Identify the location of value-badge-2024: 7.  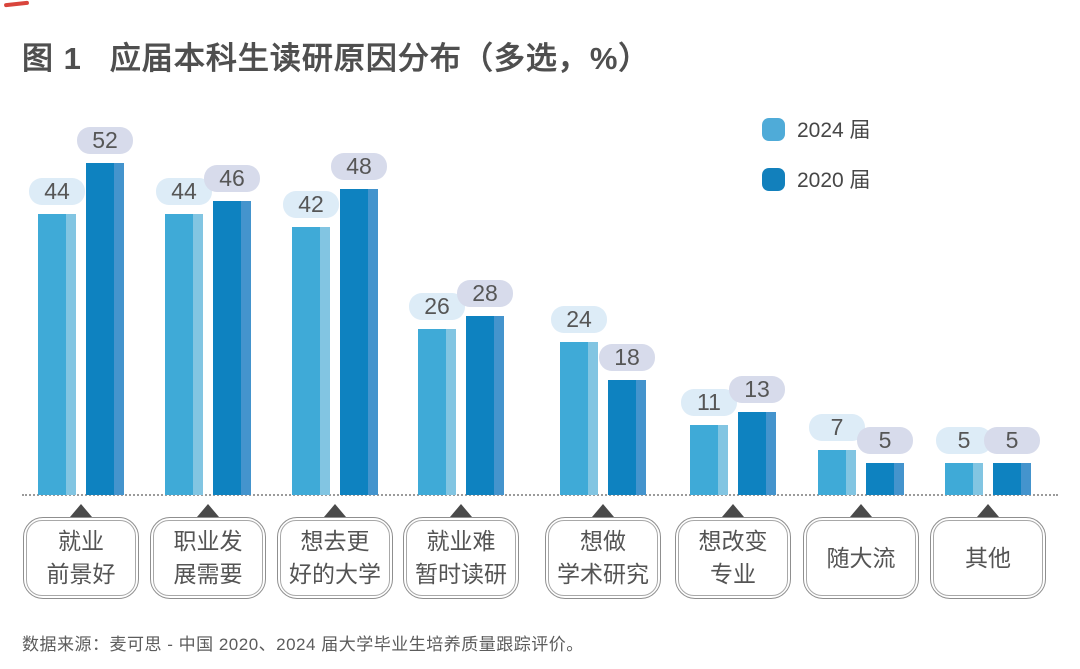
(837, 427).